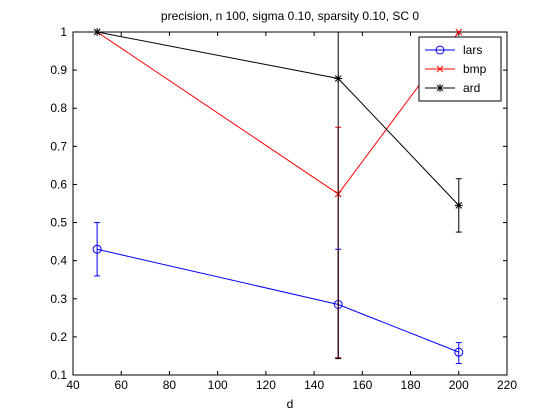 The width and height of the screenshot is (560, 420). I want to click on x-tick-label: 120, so click(266, 385).